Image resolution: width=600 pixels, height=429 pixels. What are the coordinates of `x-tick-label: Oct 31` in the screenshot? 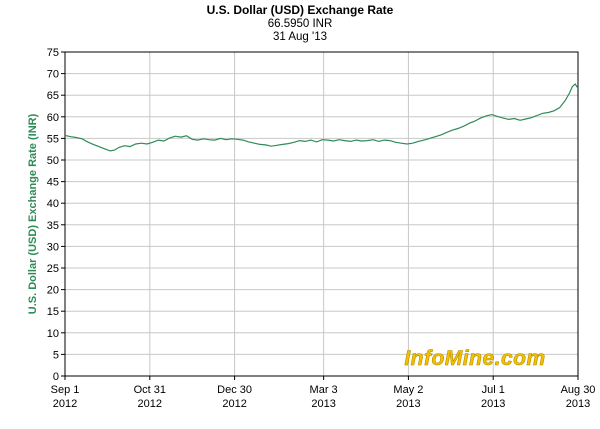 It's located at (150, 390).